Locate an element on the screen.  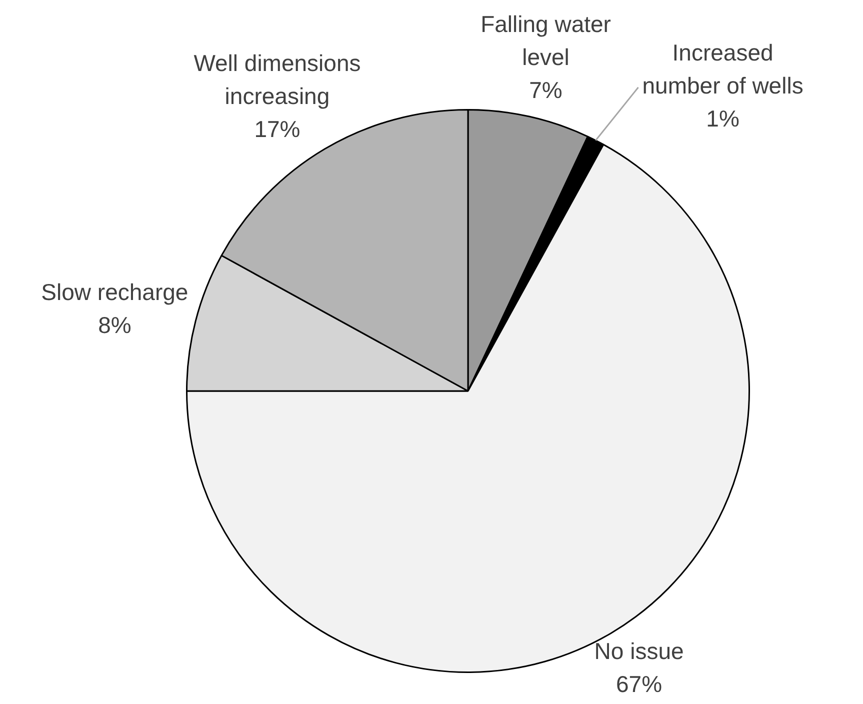
slice-label: No issue is located at coordinates (639, 651).